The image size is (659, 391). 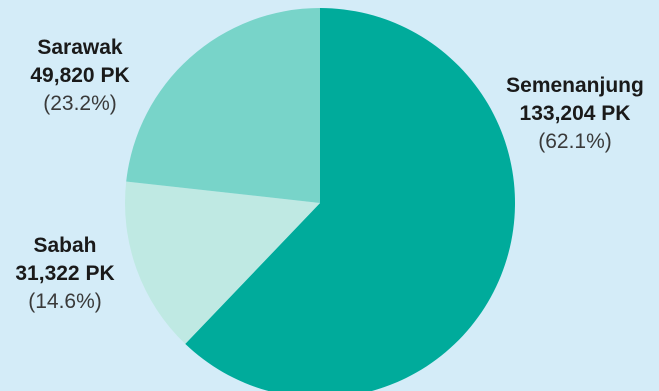 I want to click on slice-value: 49,820 PK, so click(x=80, y=75).